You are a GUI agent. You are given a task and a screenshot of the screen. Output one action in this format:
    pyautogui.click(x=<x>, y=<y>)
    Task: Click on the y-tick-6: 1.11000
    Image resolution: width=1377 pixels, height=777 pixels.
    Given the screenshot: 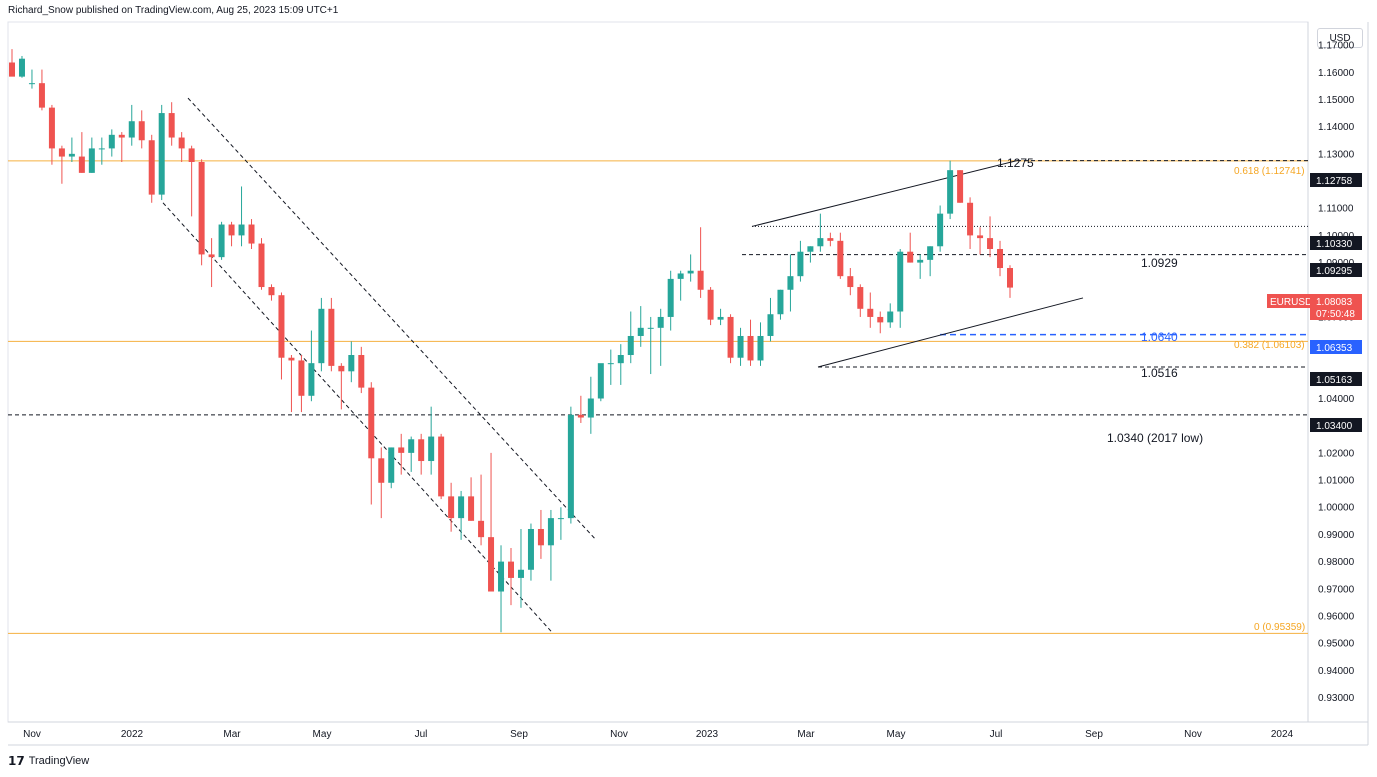 What is the action you would take?
    pyautogui.click(x=1336, y=209)
    